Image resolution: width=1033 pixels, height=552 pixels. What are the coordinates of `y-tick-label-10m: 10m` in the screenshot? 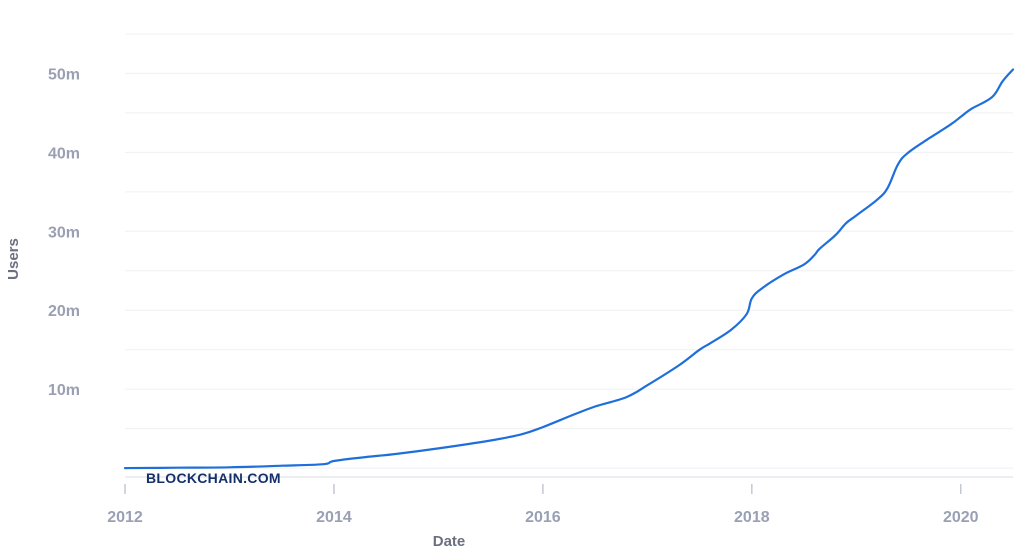 It's located at (64, 390).